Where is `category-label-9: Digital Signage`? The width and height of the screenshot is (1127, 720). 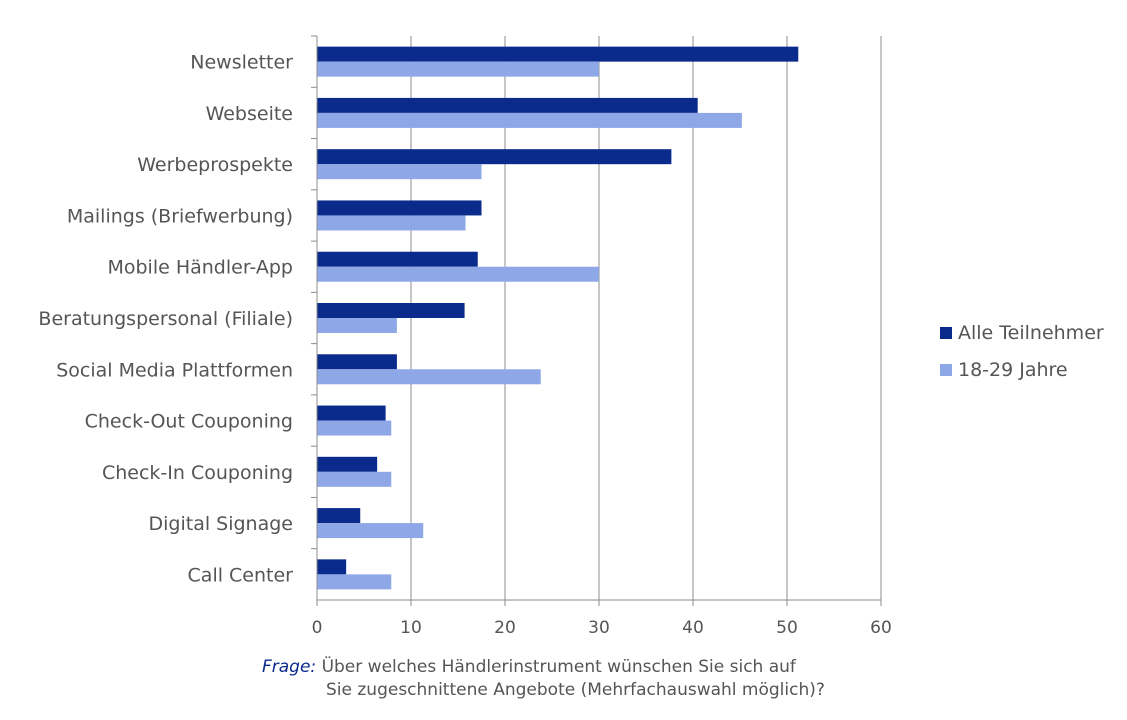 category-label-9: Digital Signage is located at coordinates (221, 524).